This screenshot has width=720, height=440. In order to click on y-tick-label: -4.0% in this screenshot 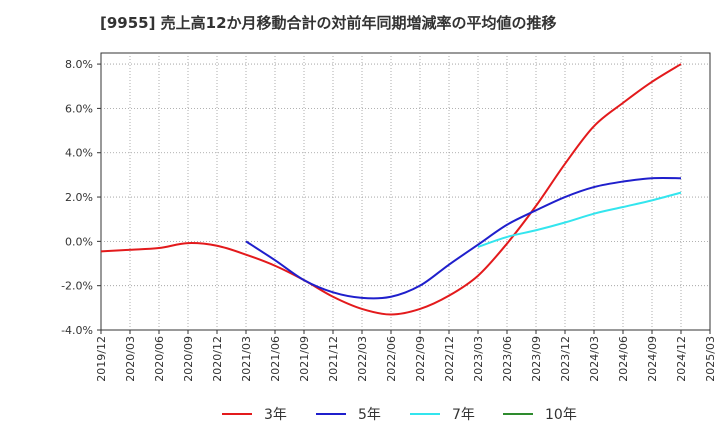, I will do `click(77, 330)`.